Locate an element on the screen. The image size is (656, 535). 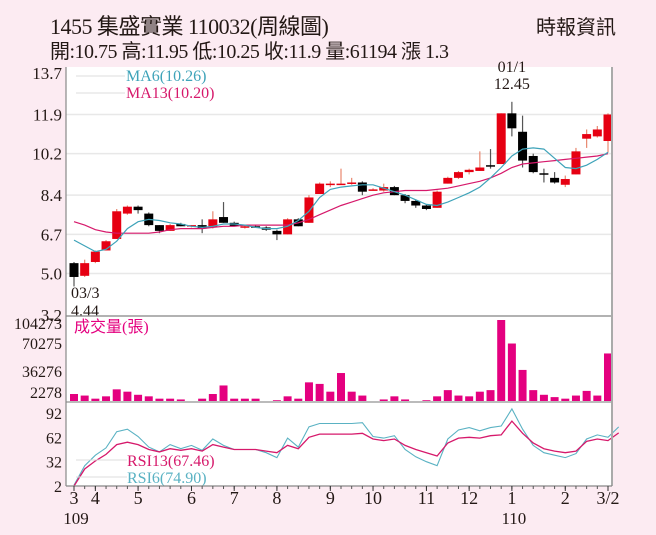
x-tick-label: 3 is located at coordinates (74, 498).